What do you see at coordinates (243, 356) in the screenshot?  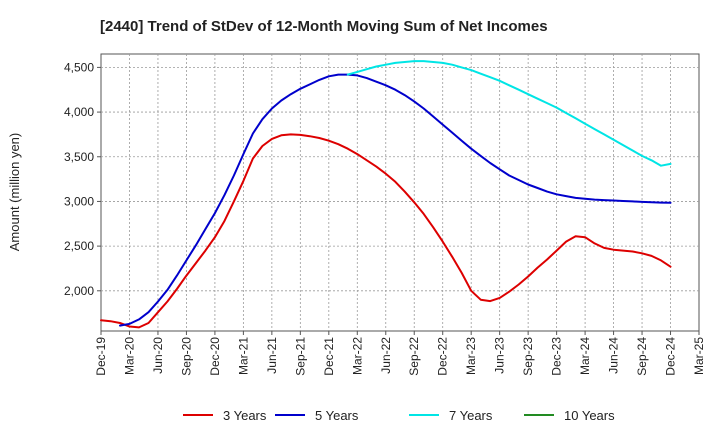 I see `x-tick-label: Mar-21` at bounding box center [243, 356].